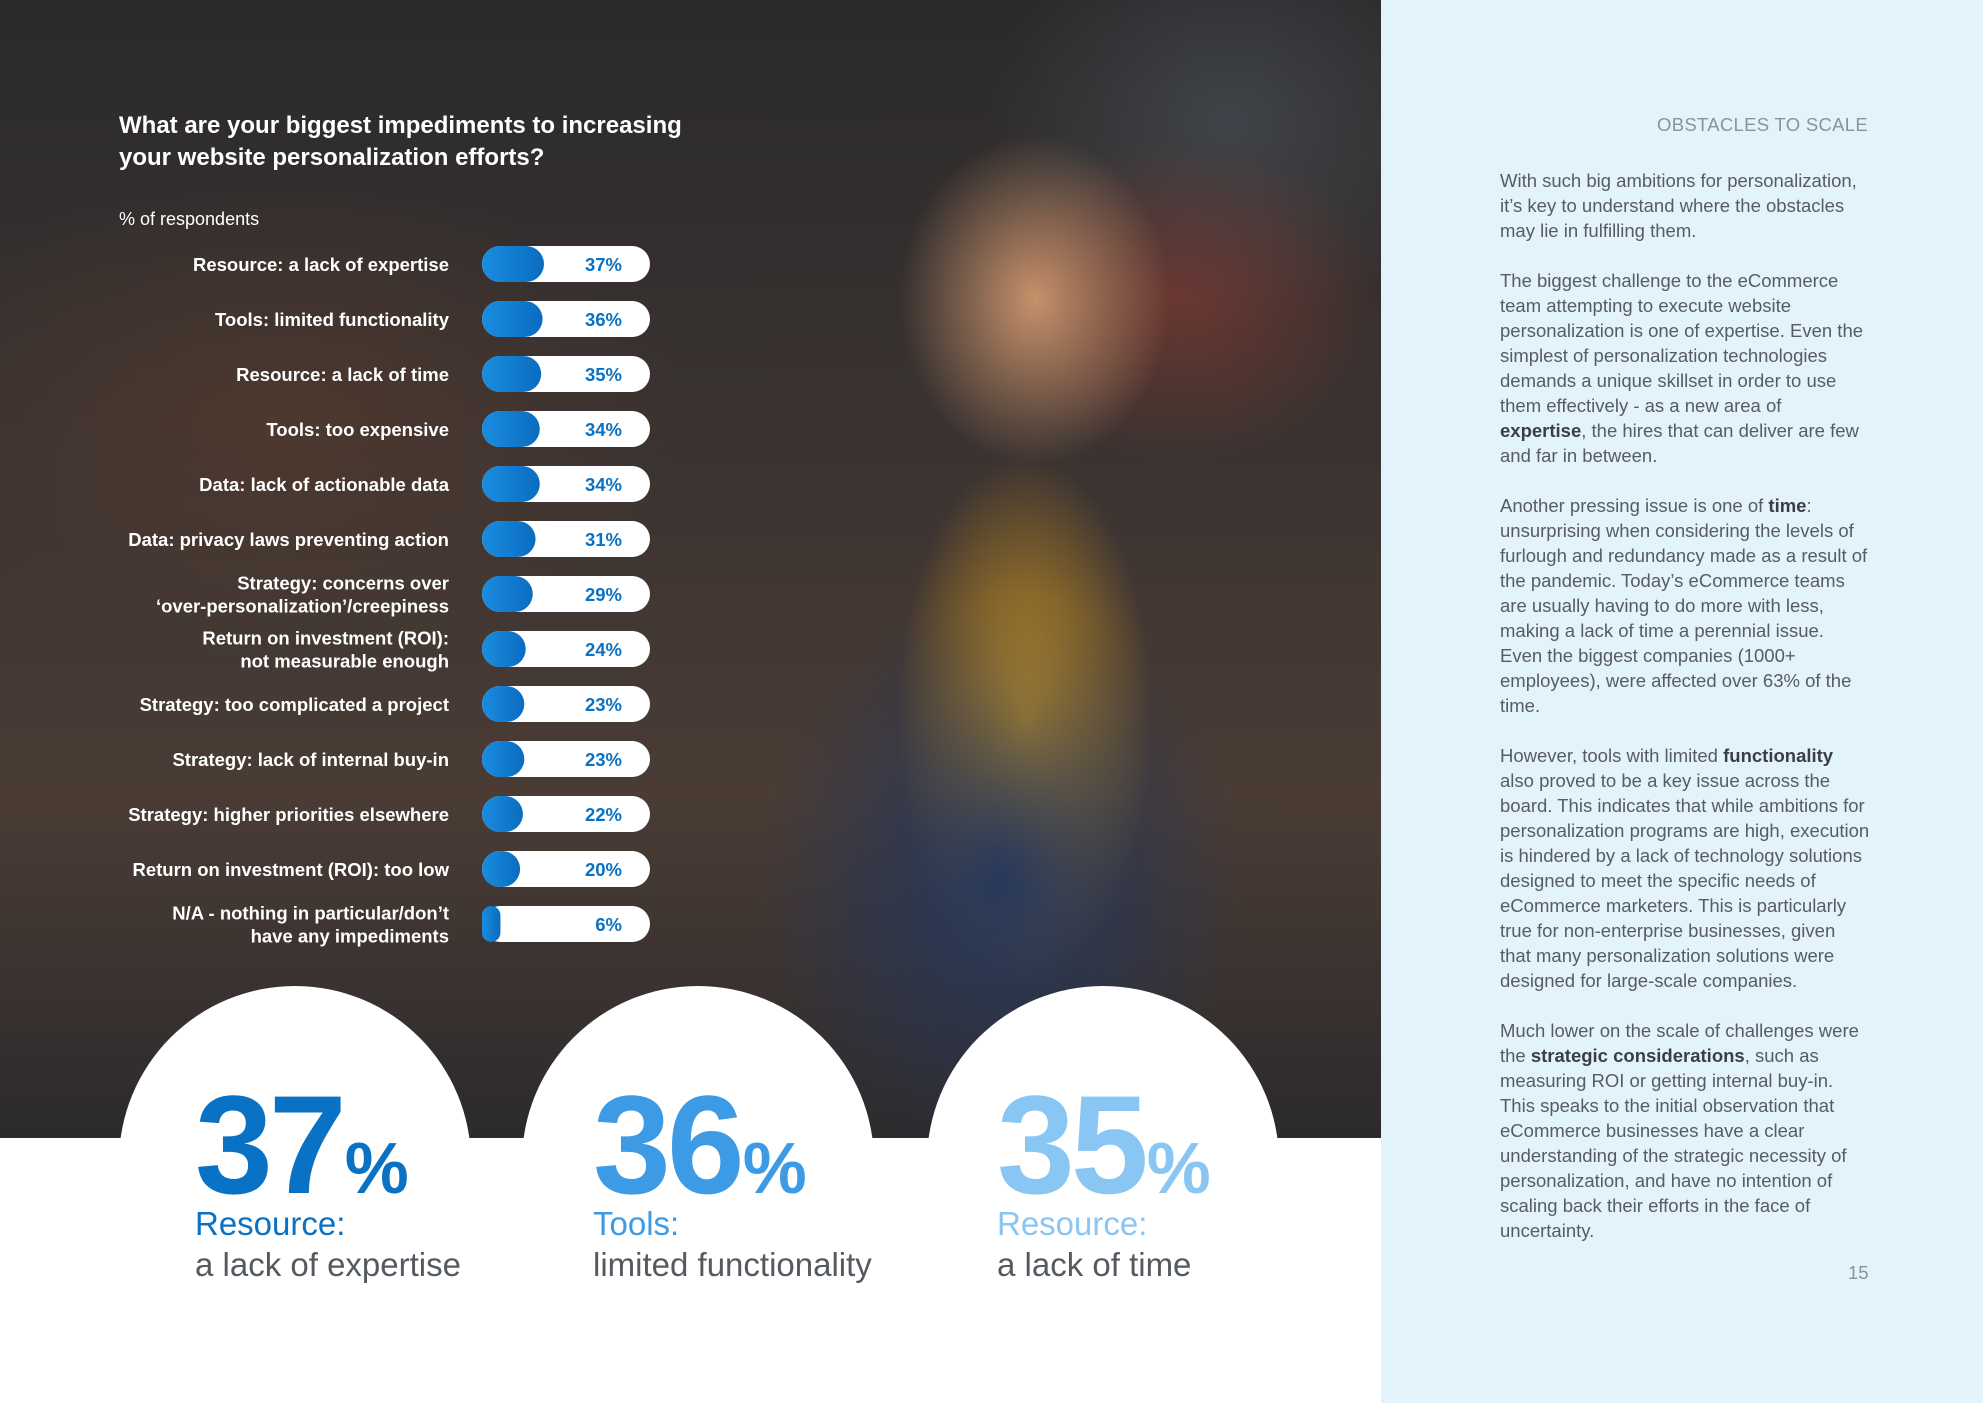  Describe the element at coordinates (324, 484) in the screenshot. I see `bar-category-label: Data: lack of actionable data` at that location.